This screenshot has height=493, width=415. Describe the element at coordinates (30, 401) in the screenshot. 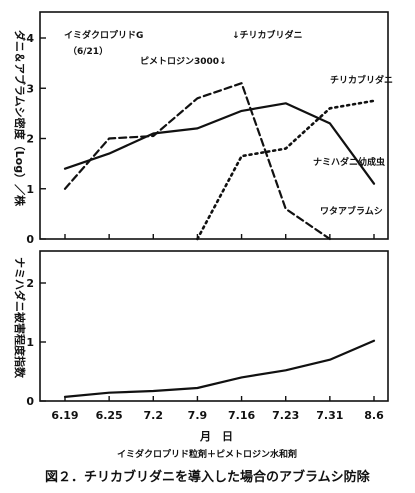

I see `bottom-y-tick-label-0: 0` at that location.